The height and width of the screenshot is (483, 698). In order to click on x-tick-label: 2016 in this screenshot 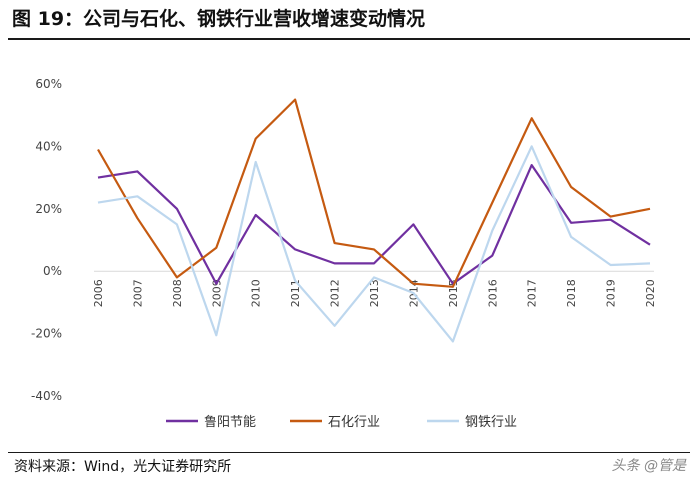, I will do `click(492, 293)`.